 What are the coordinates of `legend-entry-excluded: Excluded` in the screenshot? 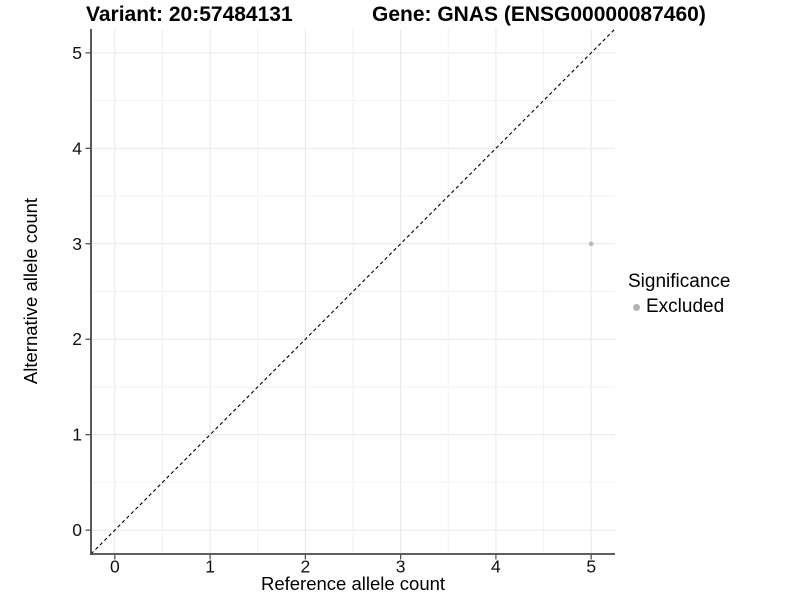 It's located at (679, 307).